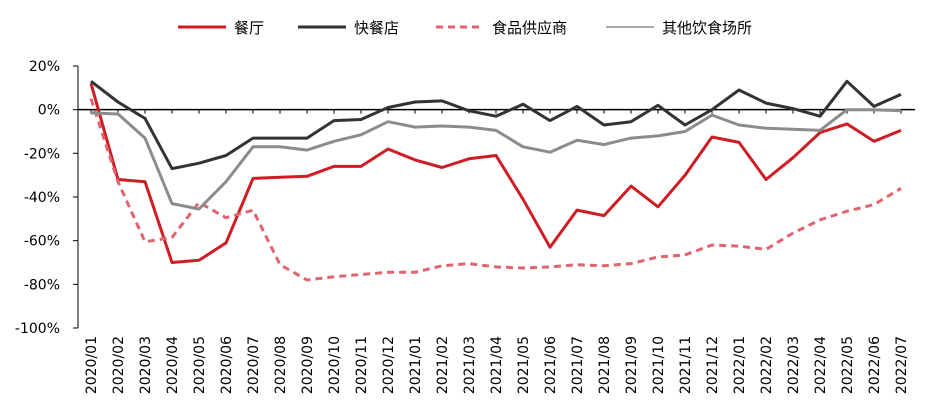 The width and height of the screenshot is (933, 406). What do you see at coordinates (707, 28) in the screenshot?
I see `legend-label: 其他饮食场所` at bounding box center [707, 28].